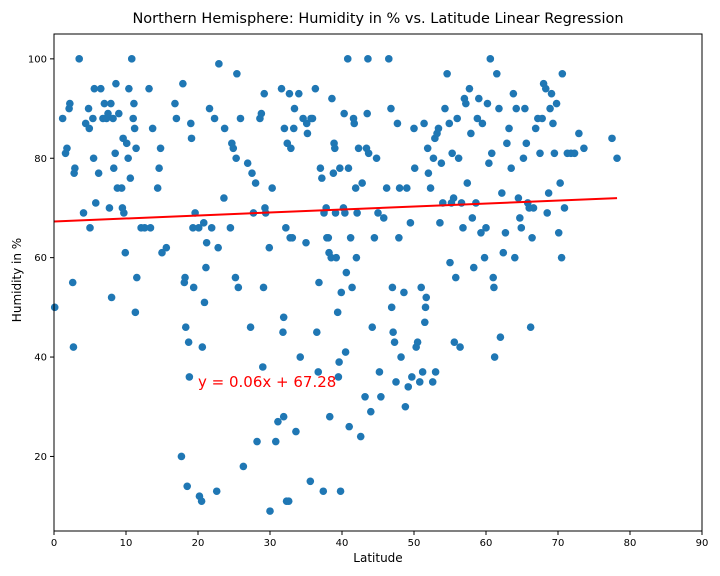  I want to click on x-tick-label: 10, so click(126, 543).